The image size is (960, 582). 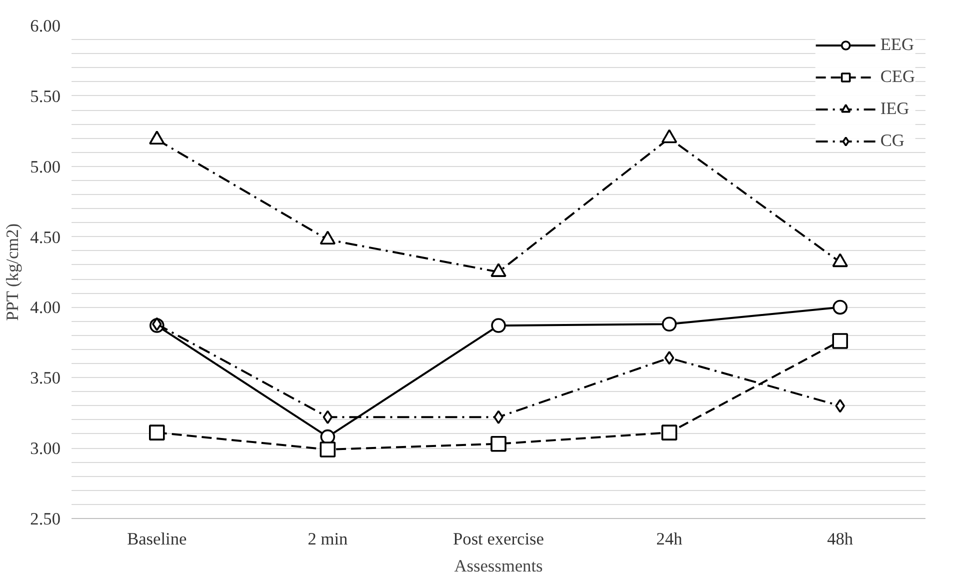 I want to click on y-tick-label: 6.00, so click(x=45, y=26).